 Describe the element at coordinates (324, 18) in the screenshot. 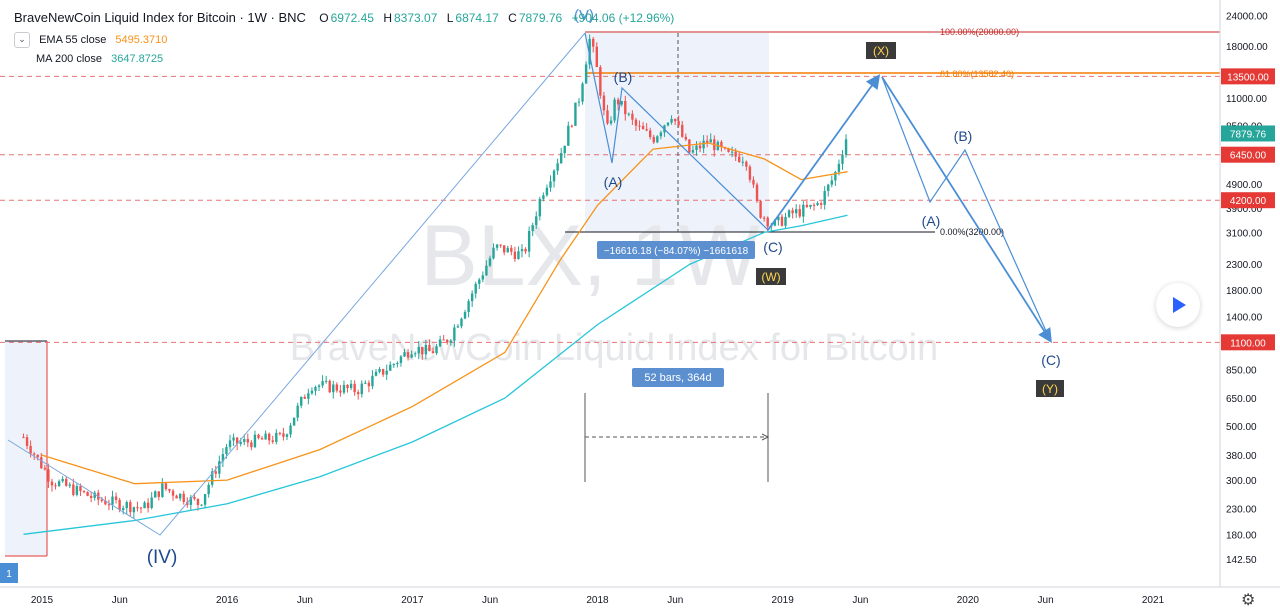

I see `open-label: O` at that location.